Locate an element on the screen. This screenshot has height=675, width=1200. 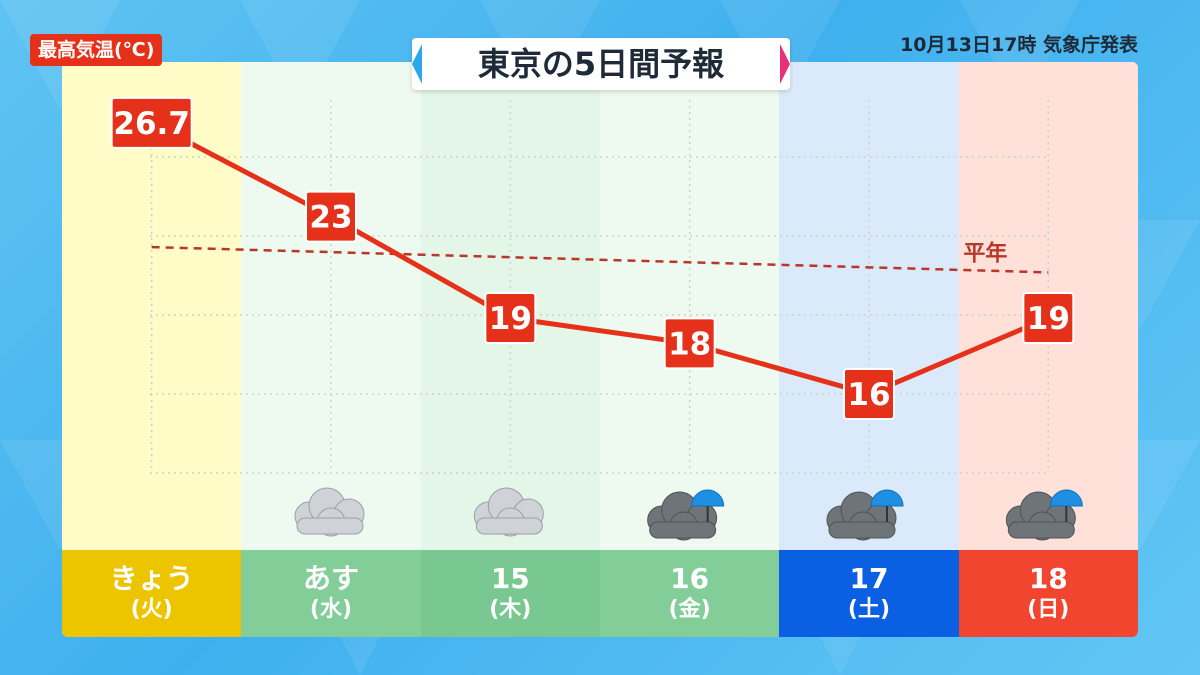
day-label-3: 16 (金) is located at coordinates (690, 593).